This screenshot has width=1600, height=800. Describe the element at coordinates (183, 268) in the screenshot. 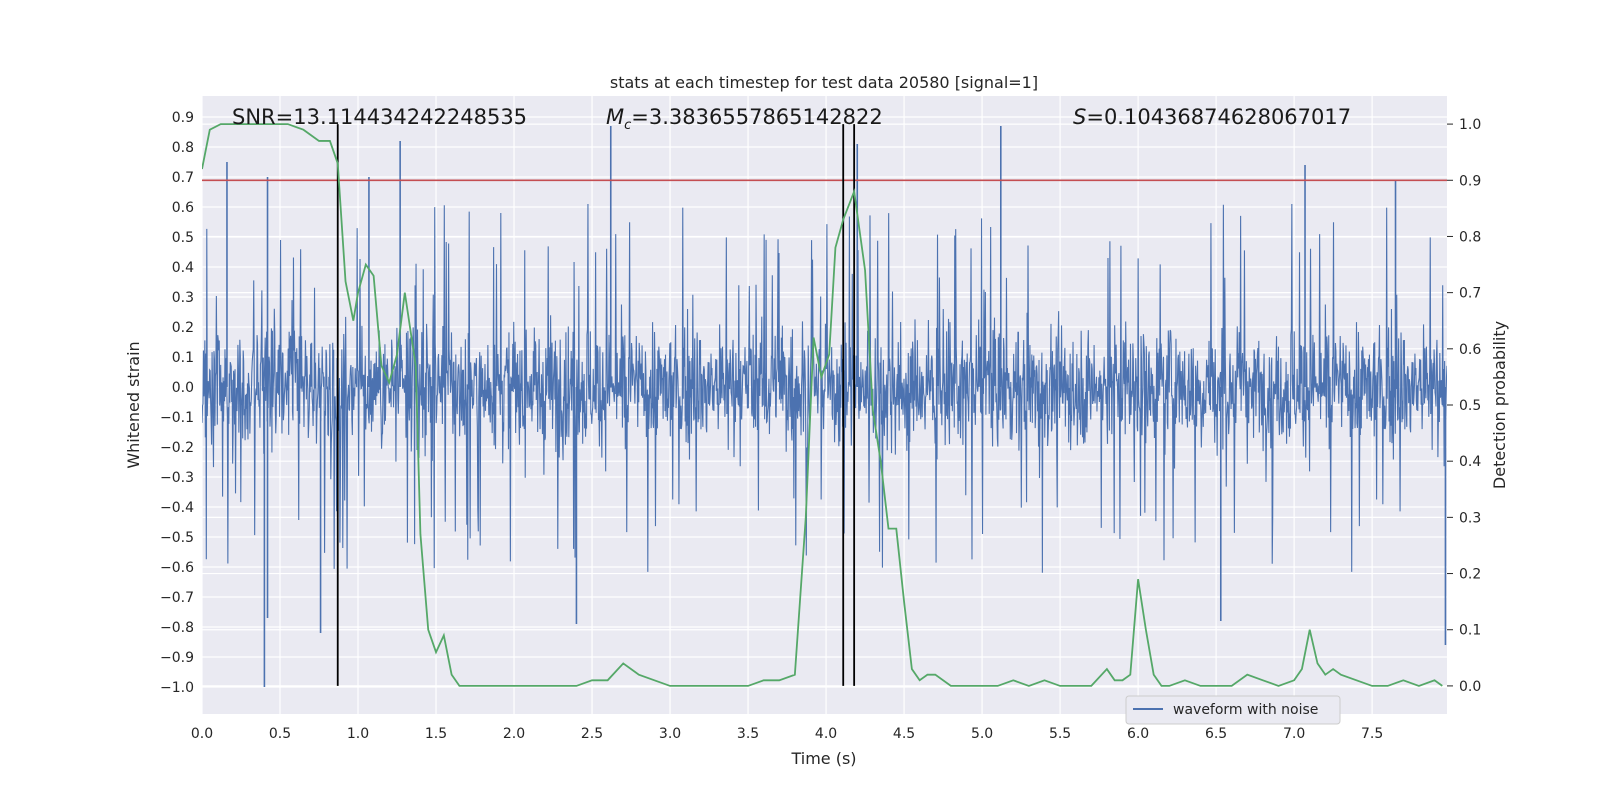

I see `y-tick-label: 0.4` at that location.